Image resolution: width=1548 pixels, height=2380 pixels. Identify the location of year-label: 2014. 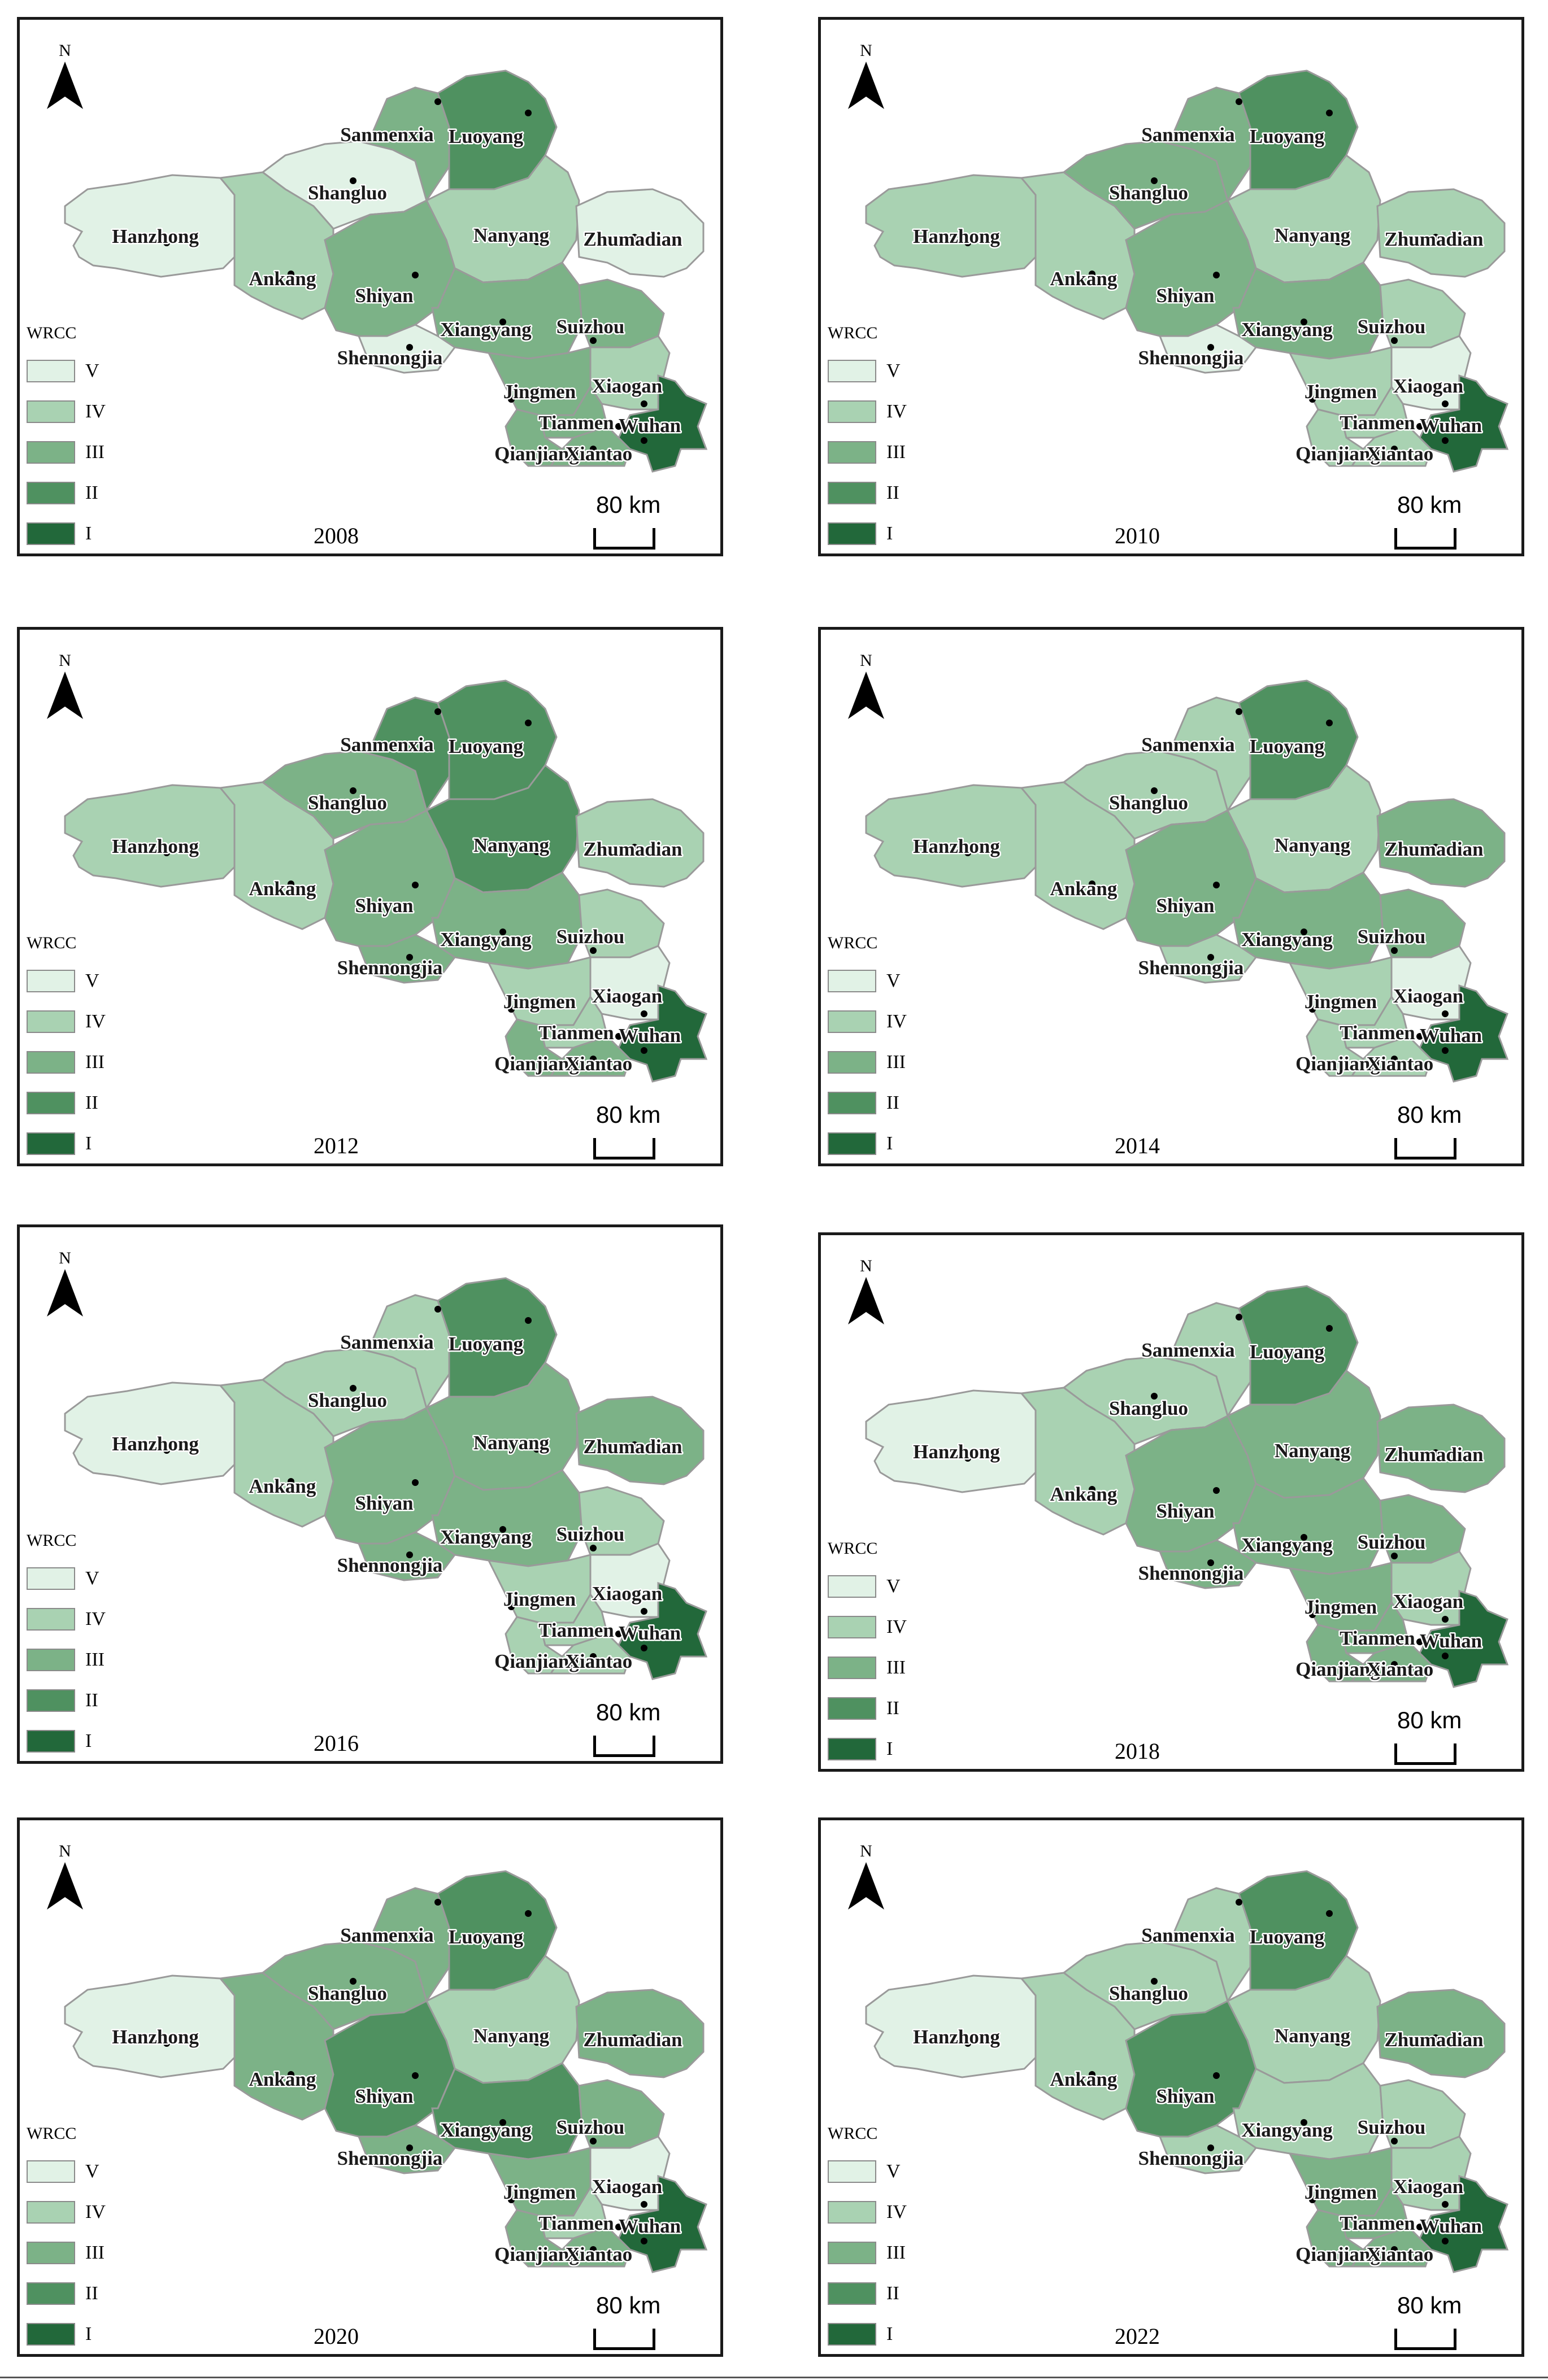
(1137, 1145).